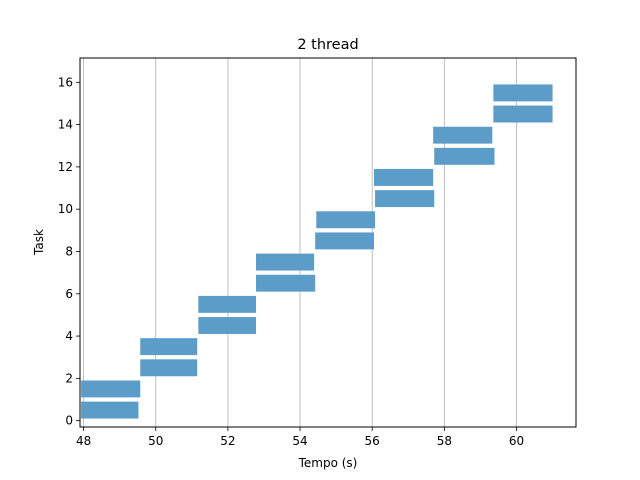 This screenshot has height=480, width=640. What do you see at coordinates (65, 82) in the screenshot?
I see `y-tick-label: 16` at bounding box center [65, 82].